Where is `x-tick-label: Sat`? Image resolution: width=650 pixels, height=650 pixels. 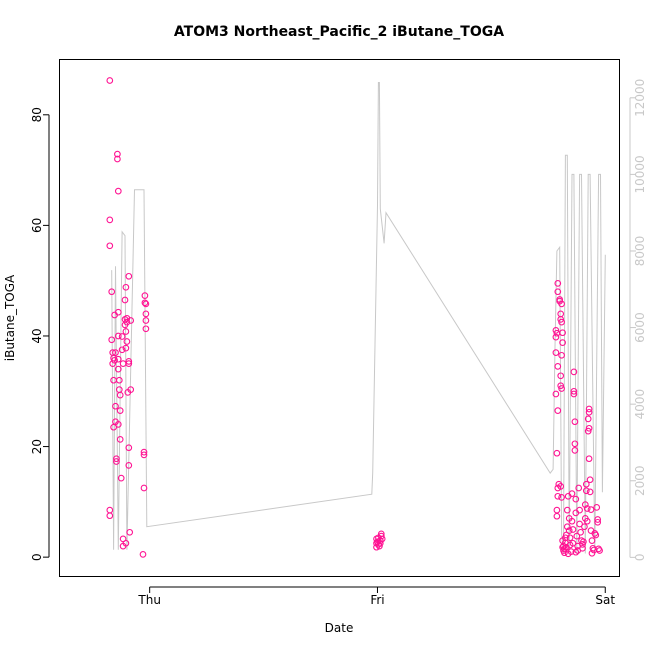
x-tick-label: Sat is located at coordinates (605, 600).